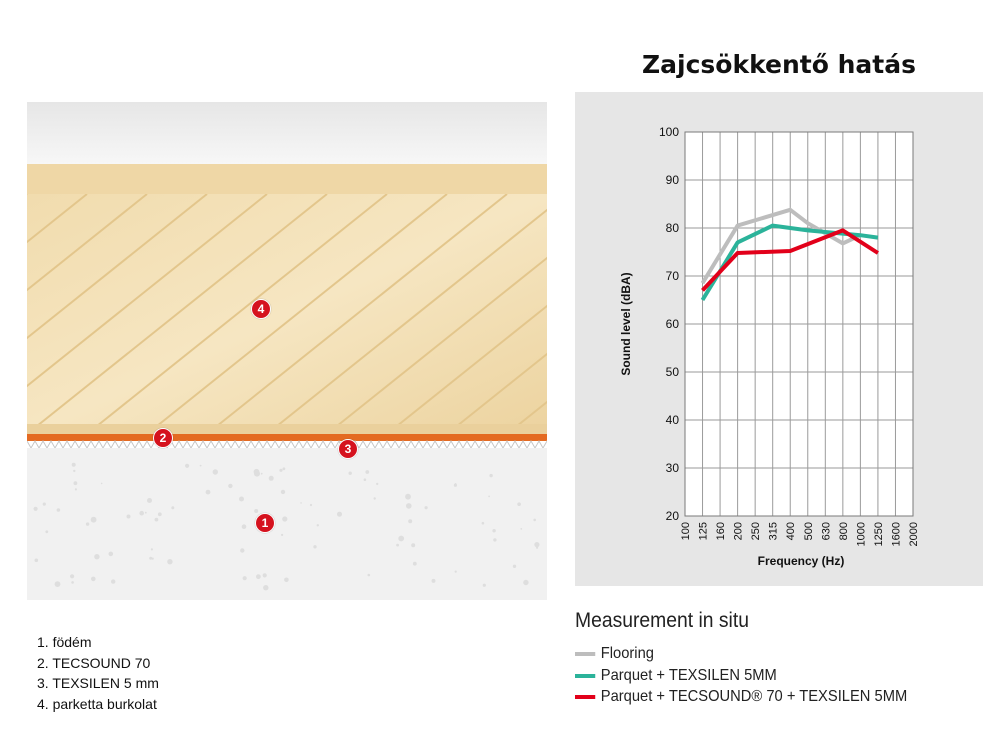  Describe the element at coordinates (801, 561) in the screenshot. I see `x-axis-title: Frequency (Hz)` at that location.